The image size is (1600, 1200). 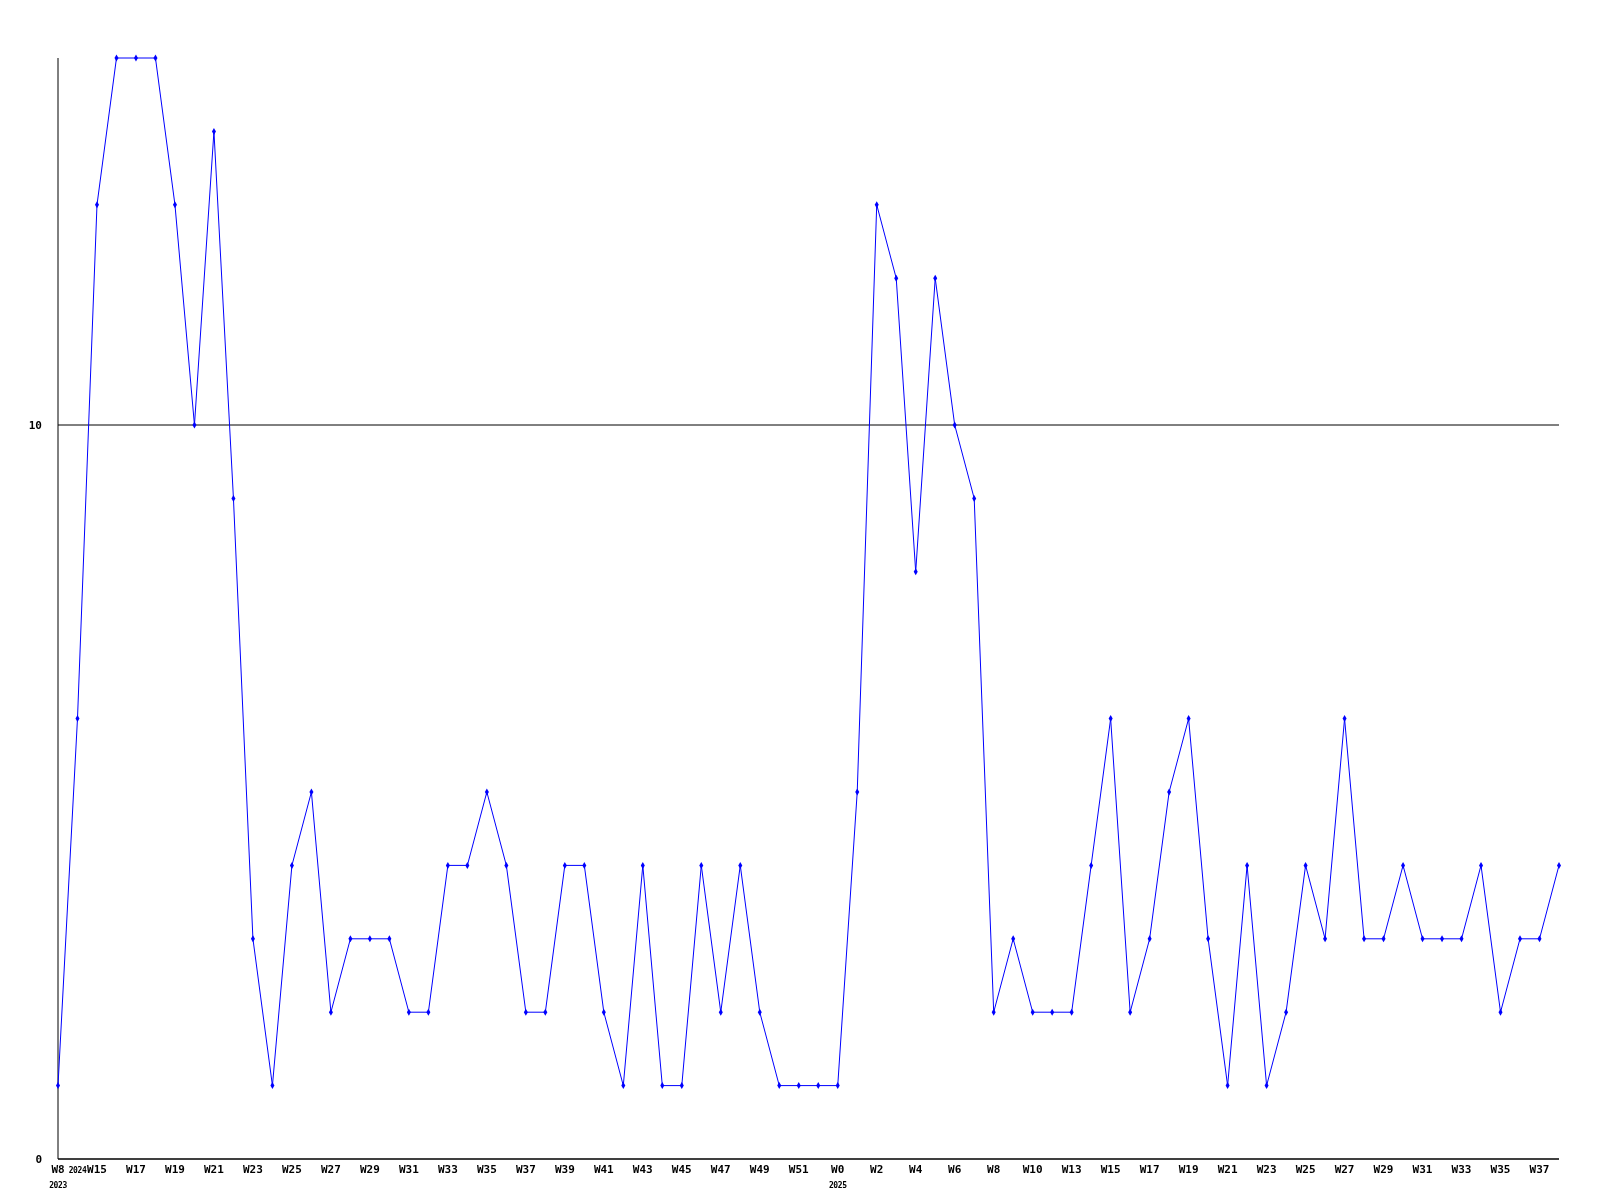 What do you see at coordinates (35, 425) in the screenshot?
I see `y-tick-label: 10` at bounding box center [35, 425].